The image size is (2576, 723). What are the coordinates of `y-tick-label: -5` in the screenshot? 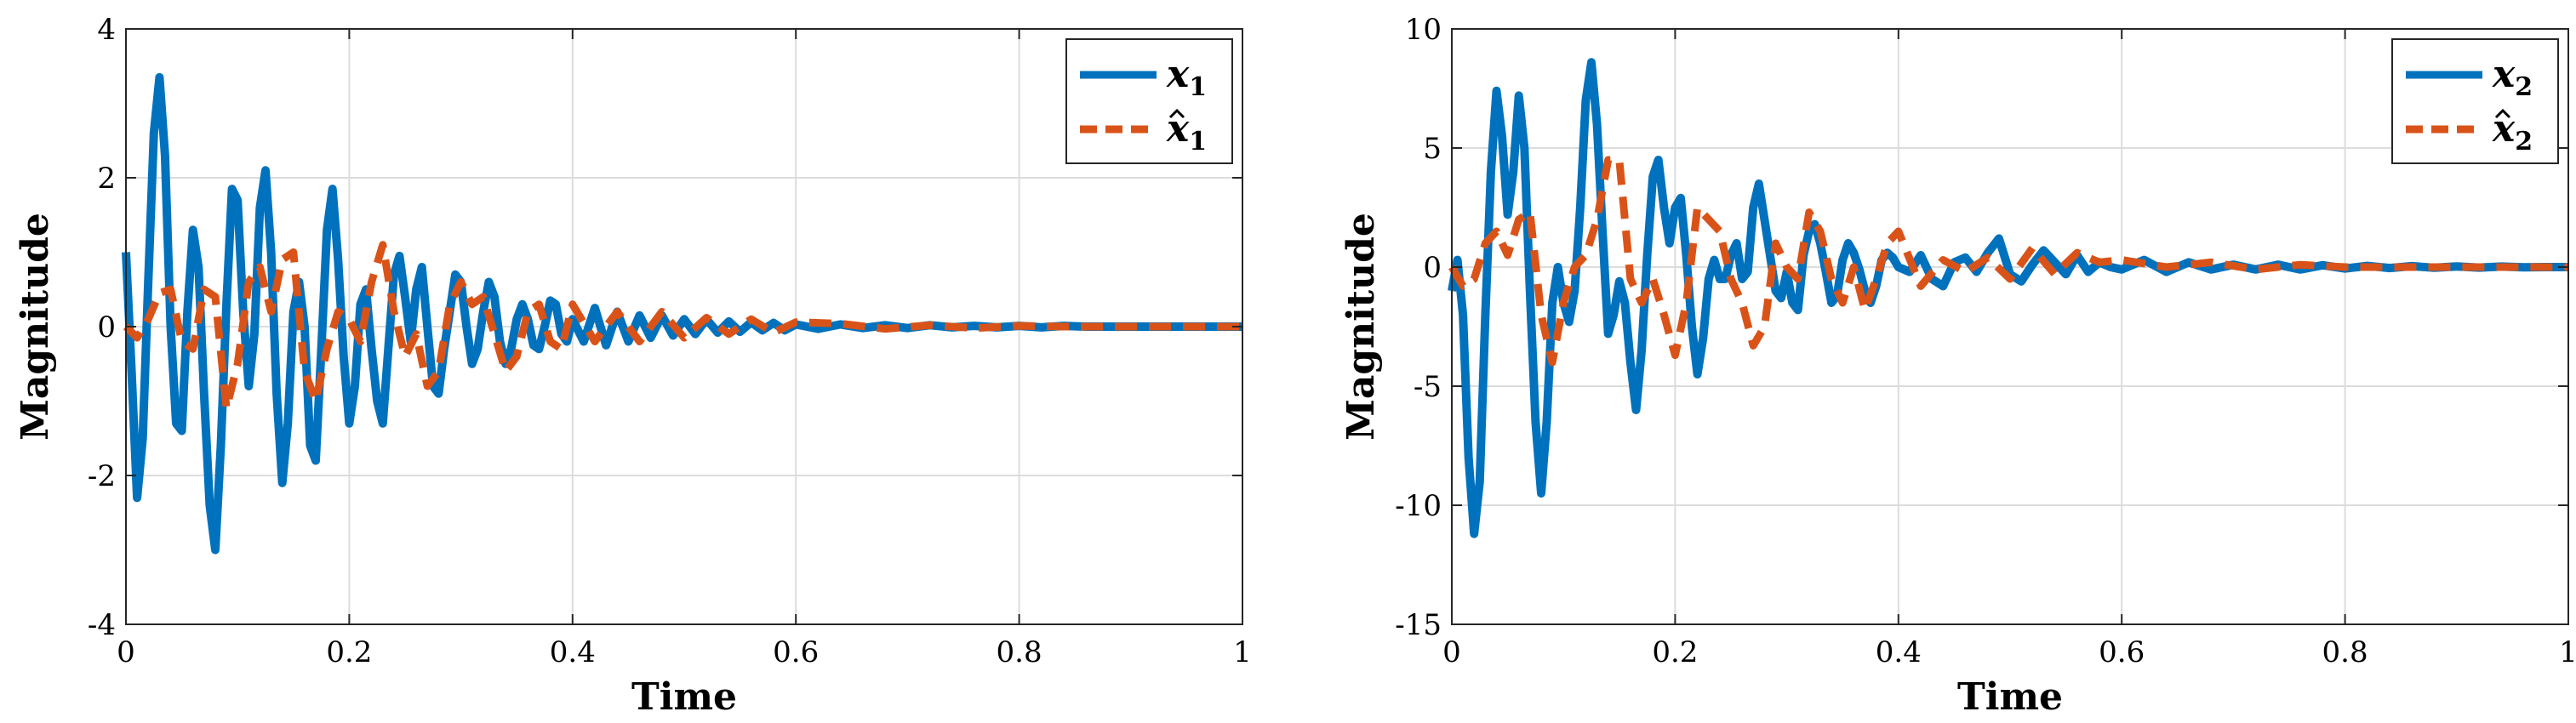 It's located at (1428, 387).